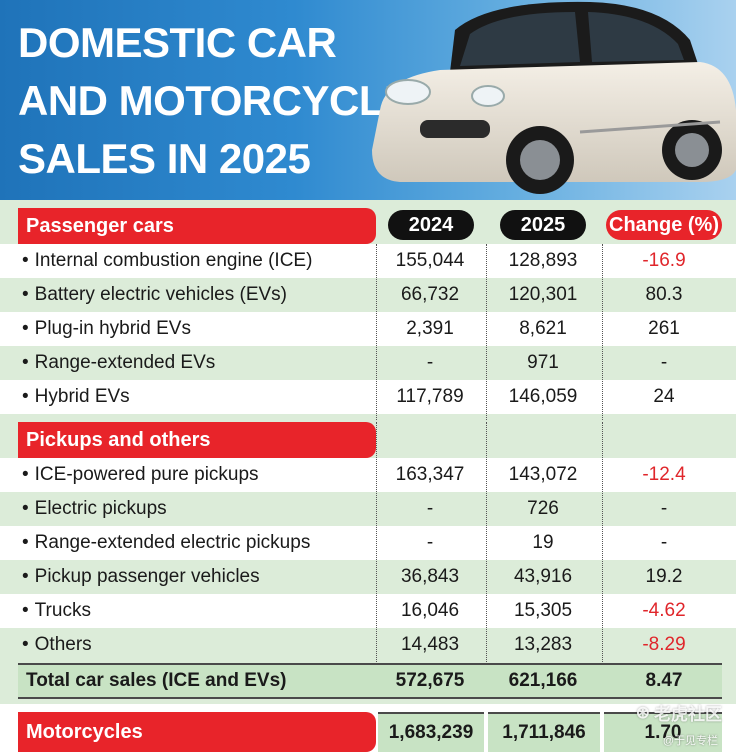 The height and width of the screenshot is (756, 736). Describe the element at coordinates (543, 680) in the screenshot. I see `total-2025: 621,166` at that location.